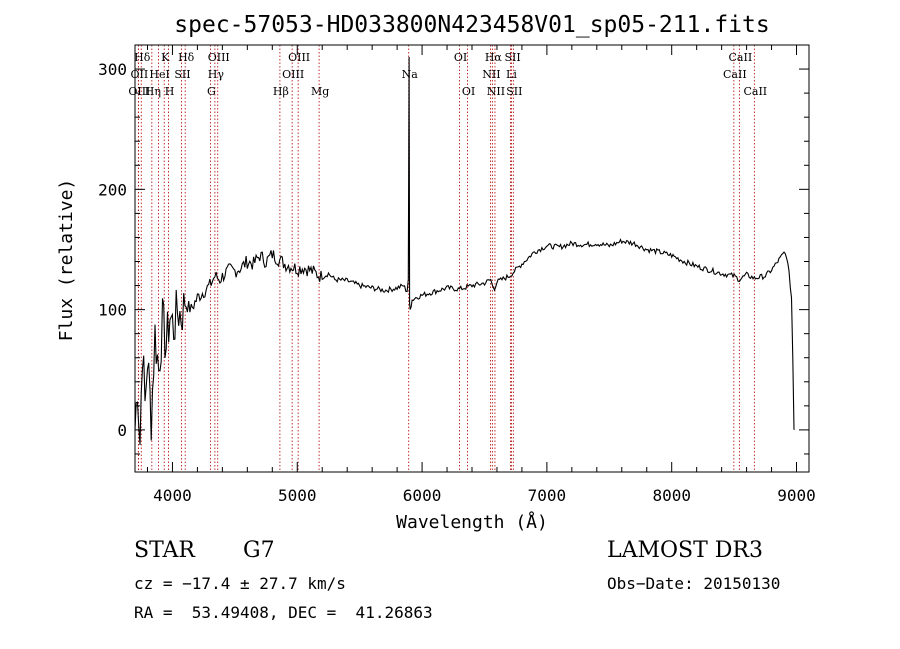  Describe the element at coordinates (281, 91) in the screenshot. I see `line-label: Hβ` at that location.